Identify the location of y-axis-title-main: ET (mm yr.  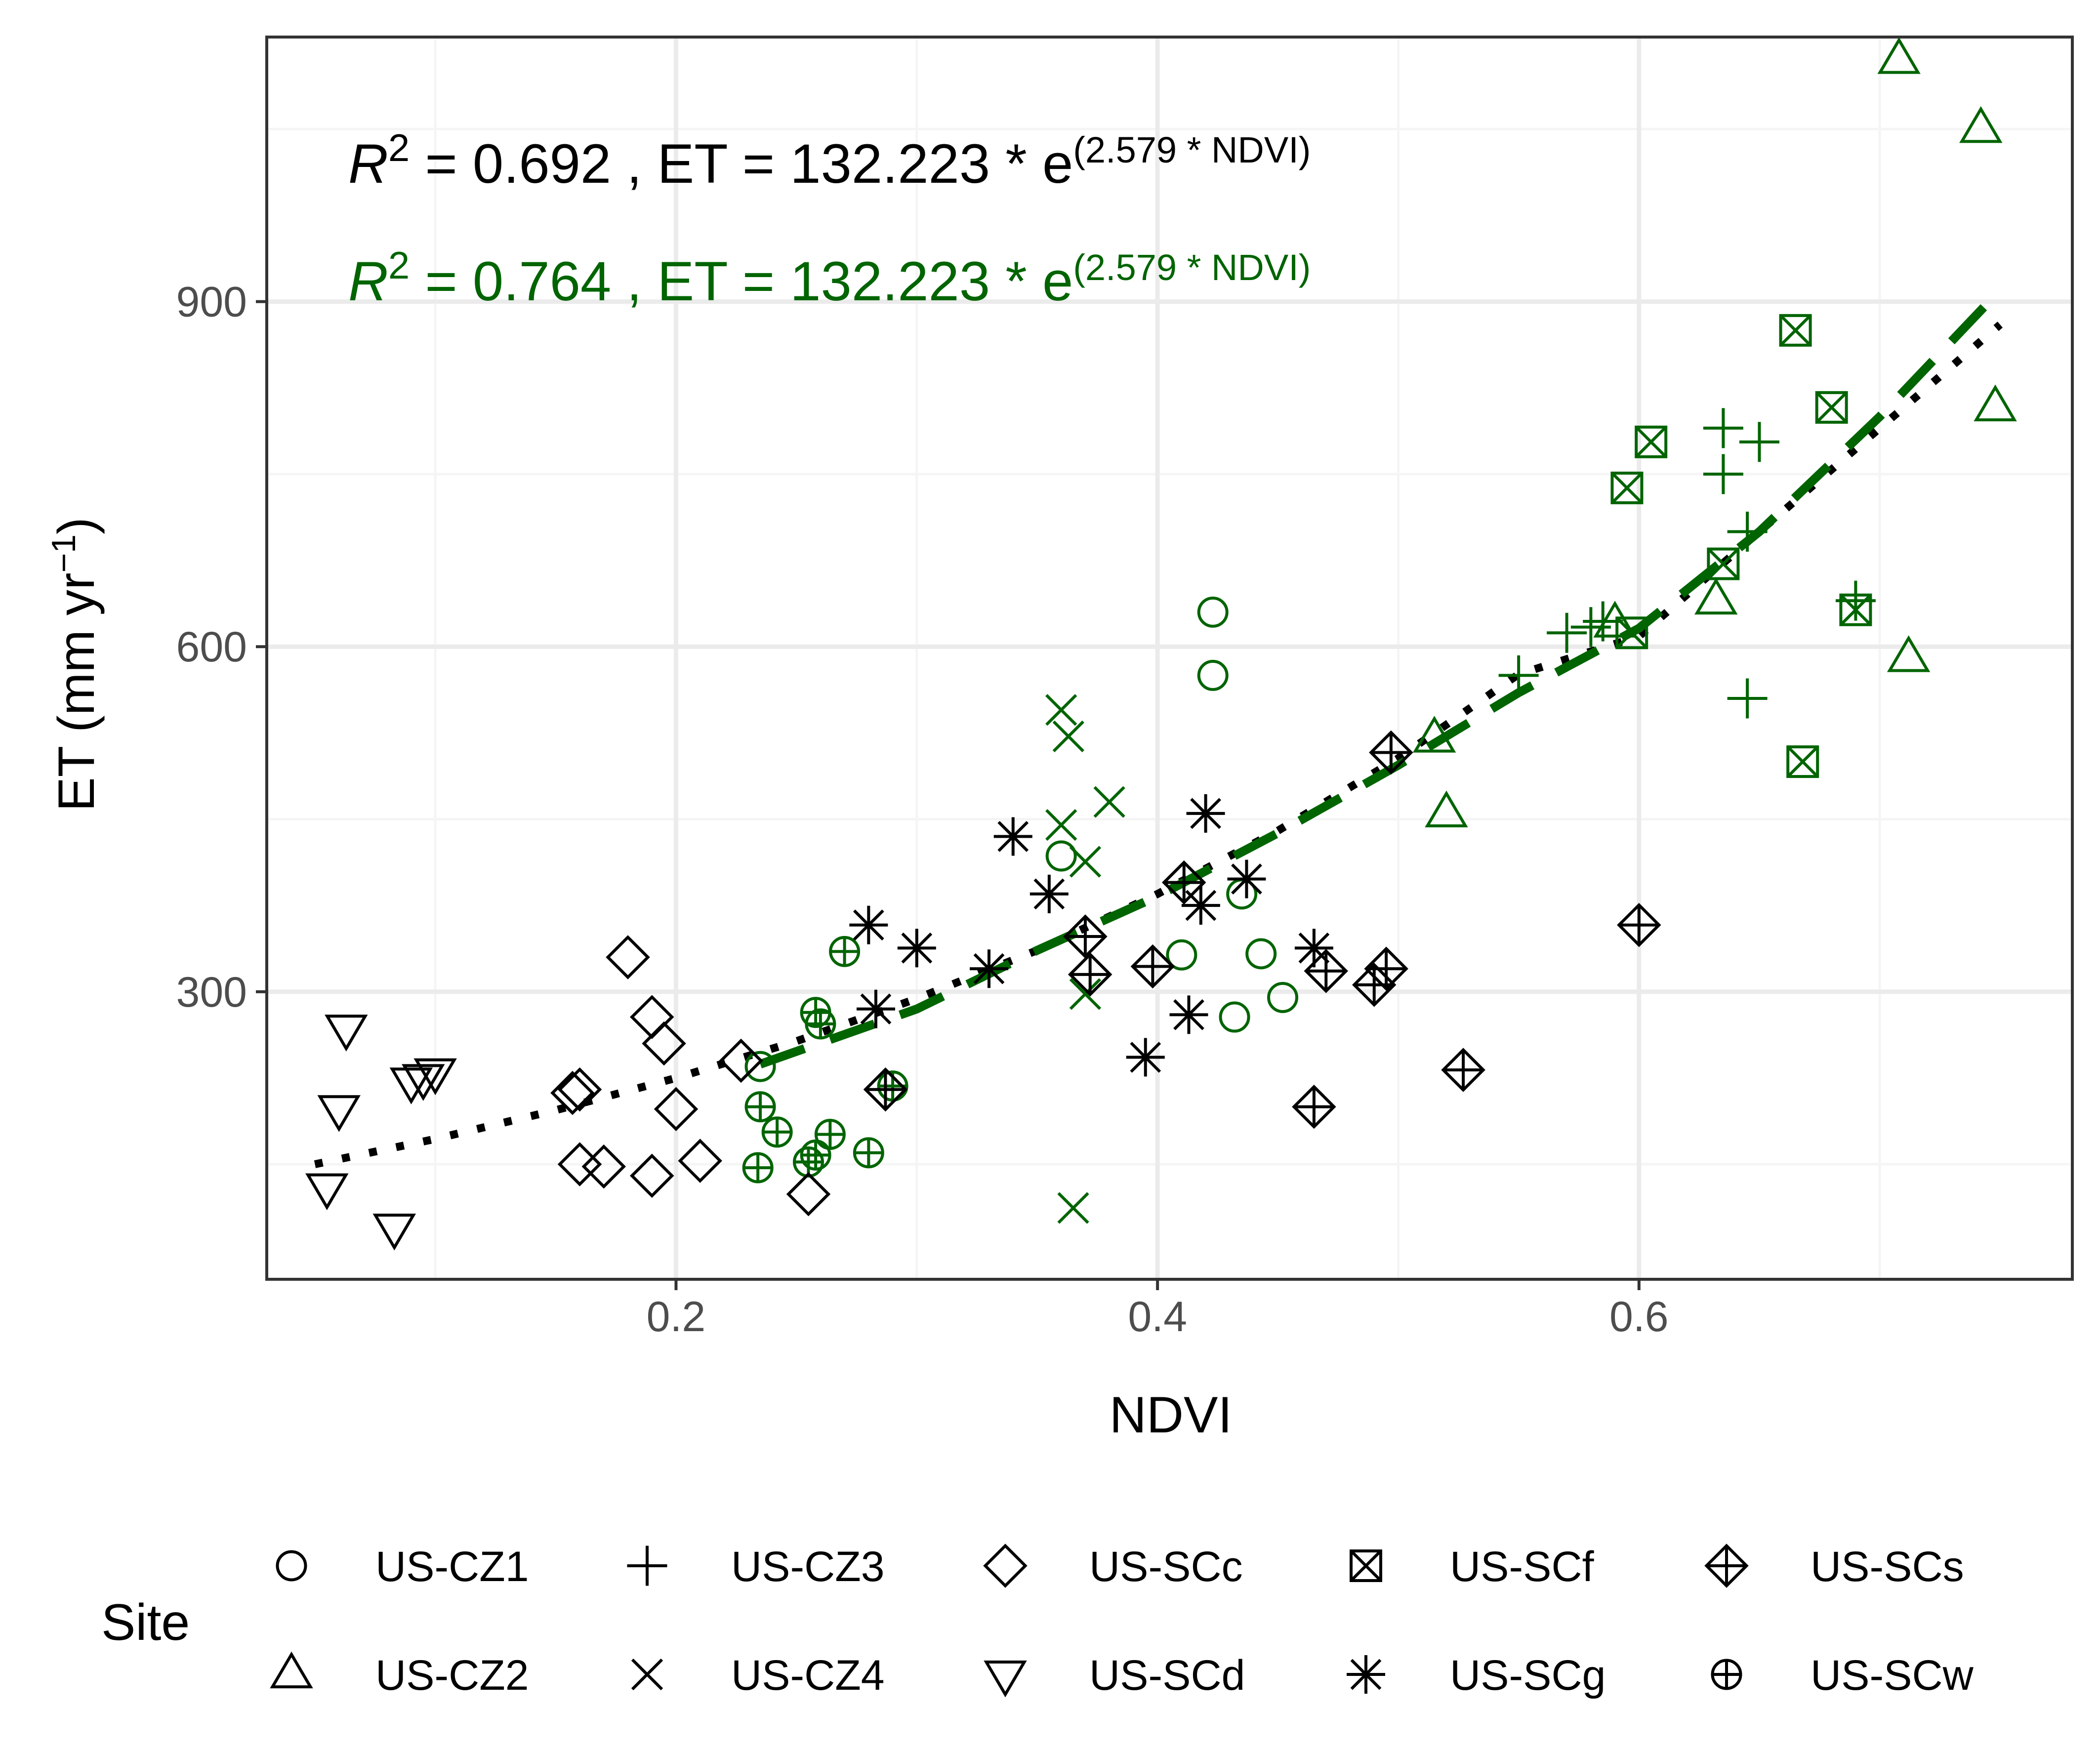
(77, 691).